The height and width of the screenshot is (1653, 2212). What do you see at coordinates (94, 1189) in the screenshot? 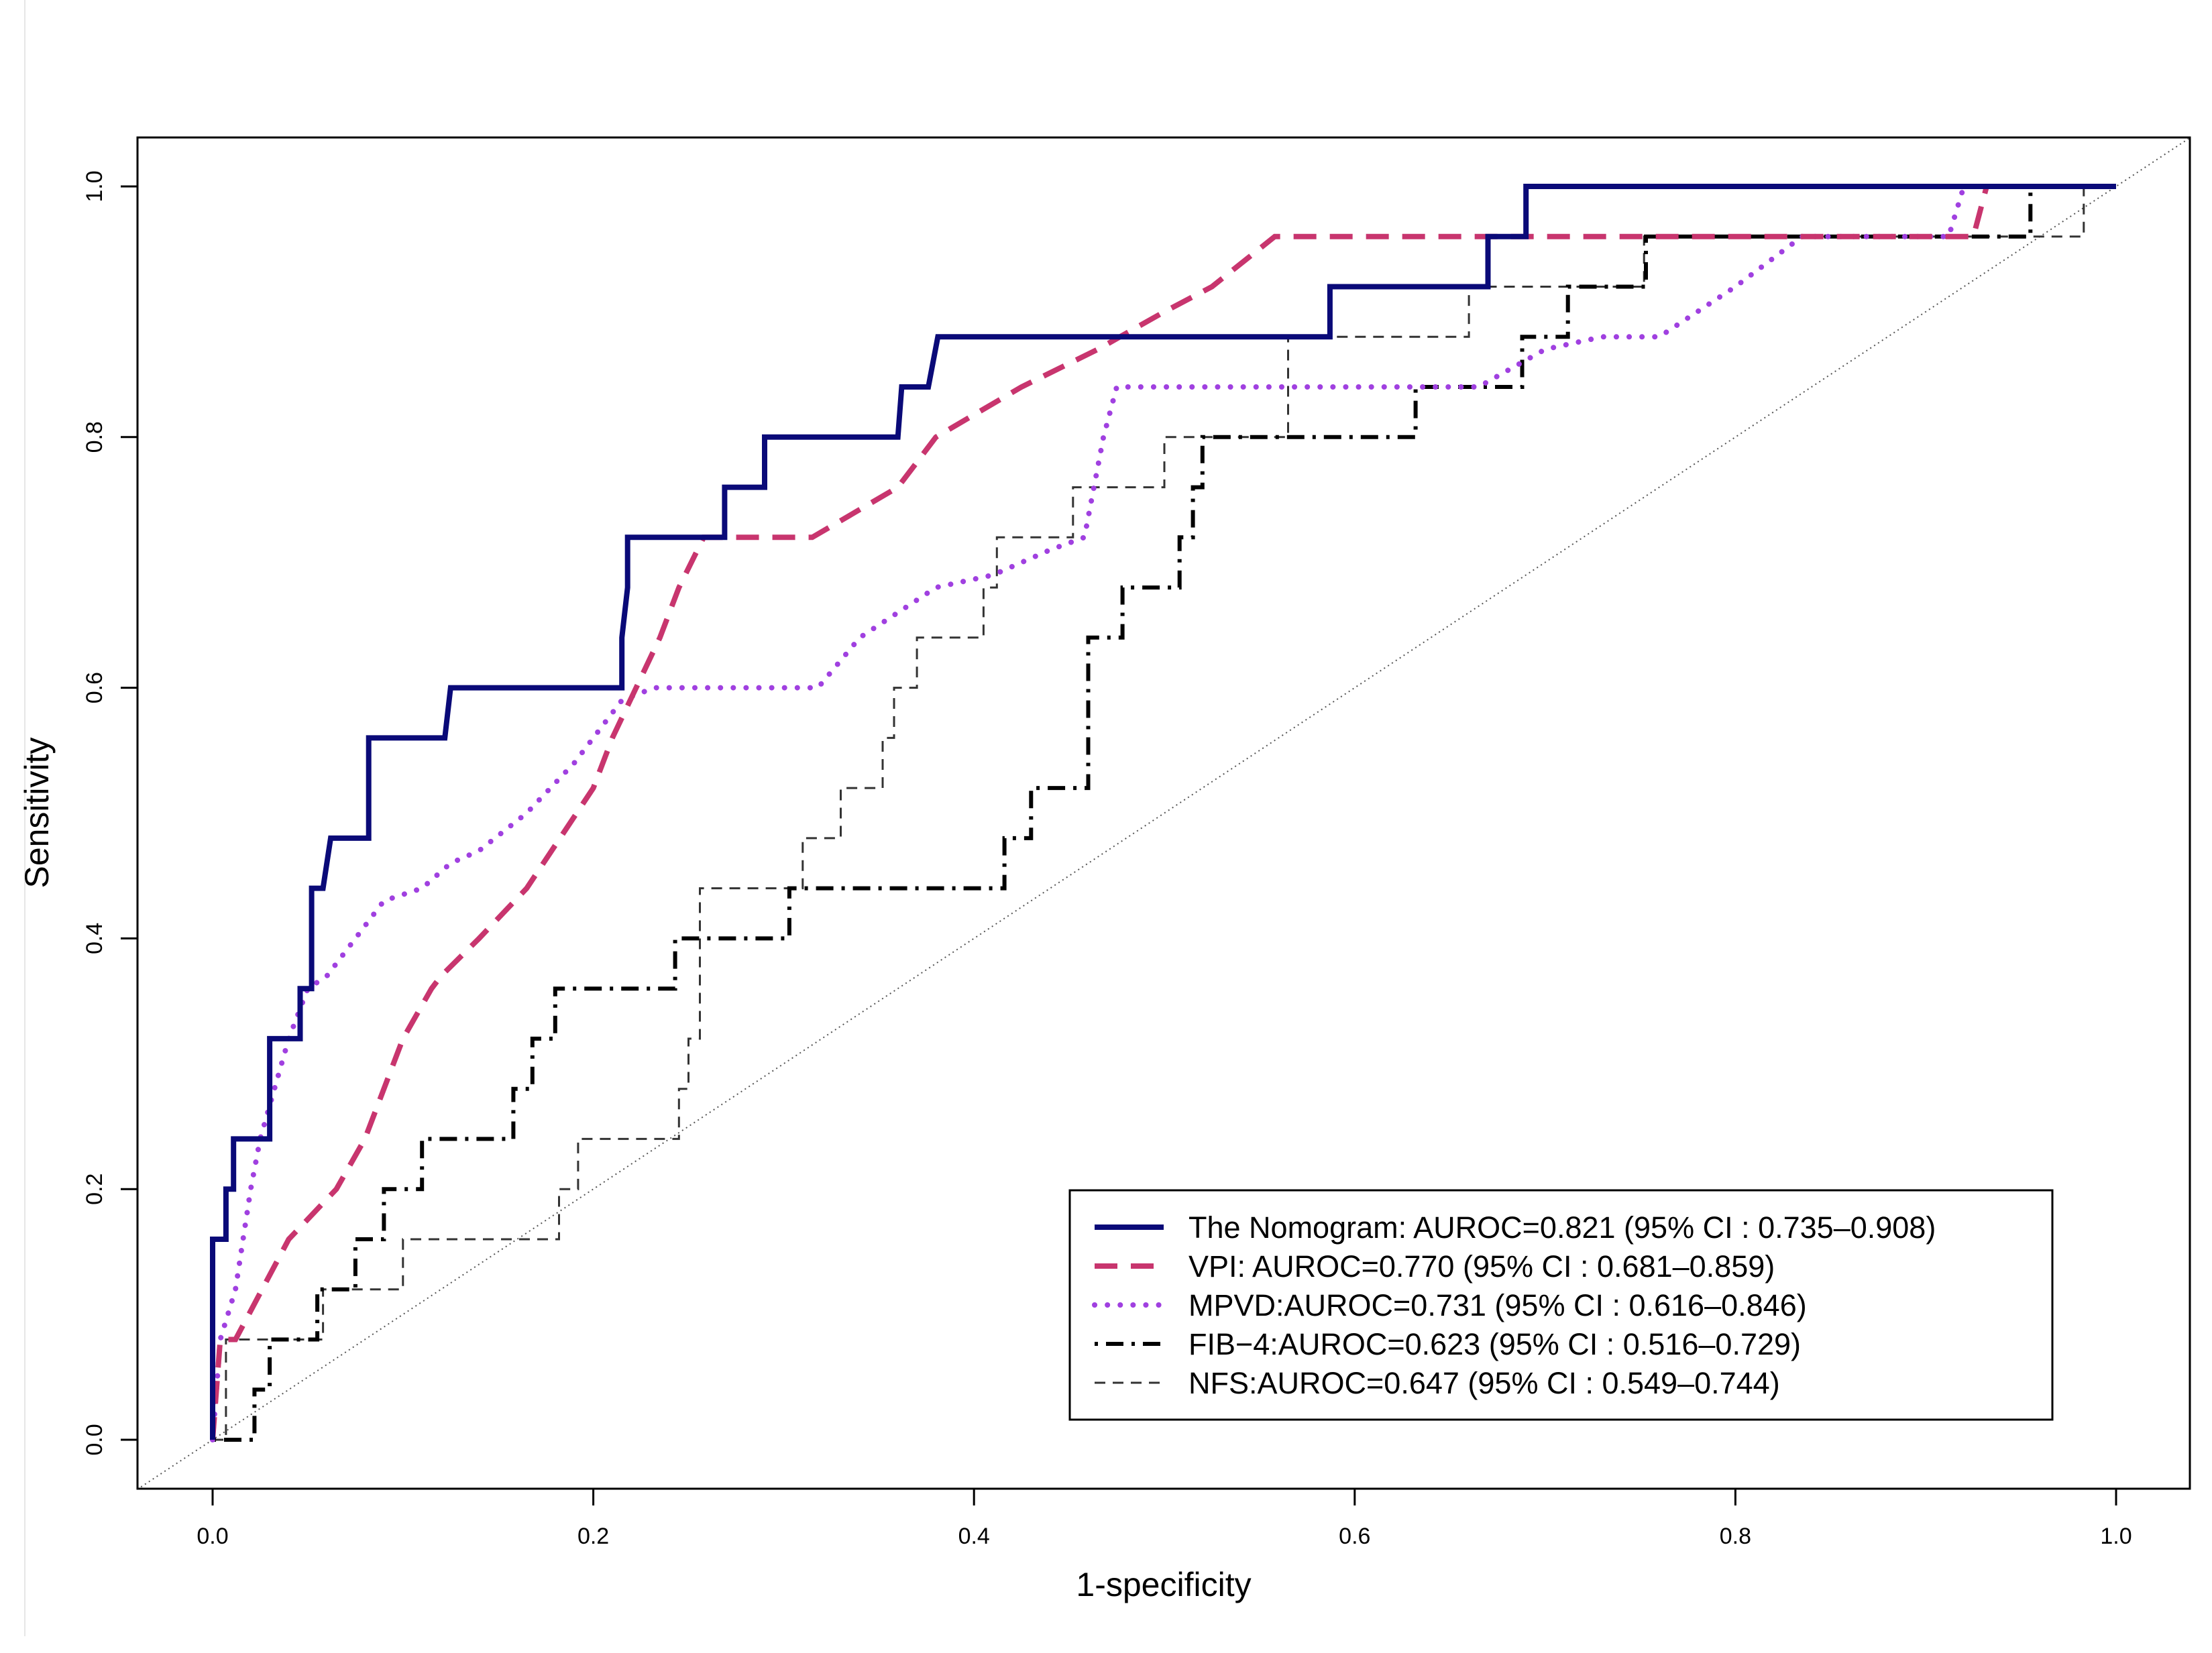
I see `y-tick-label: 0.2` at bounding box center [94, 1189].